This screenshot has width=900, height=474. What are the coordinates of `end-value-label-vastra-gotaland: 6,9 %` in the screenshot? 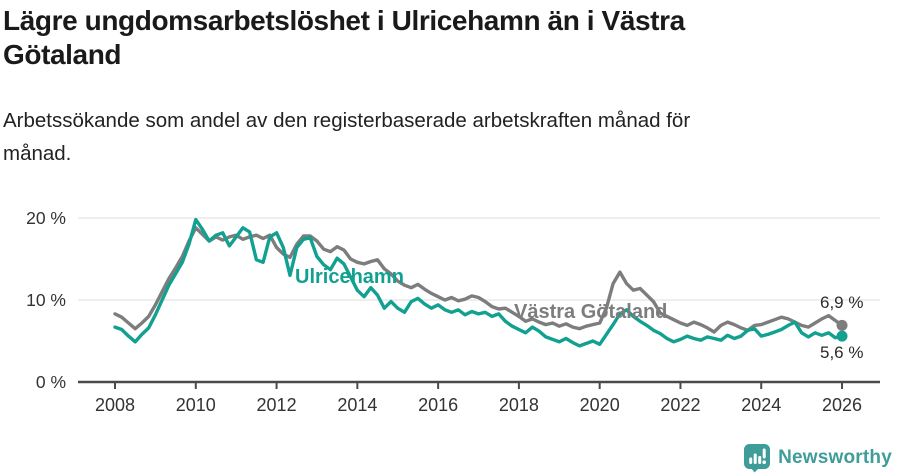 It's located at (842, 302).